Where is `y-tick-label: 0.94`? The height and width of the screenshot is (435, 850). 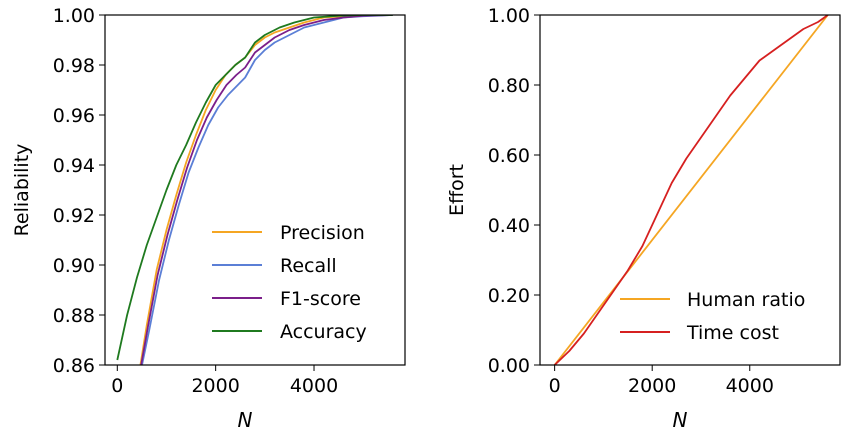 y-tick-label: 0.94 is located at coordinates (74, 166).